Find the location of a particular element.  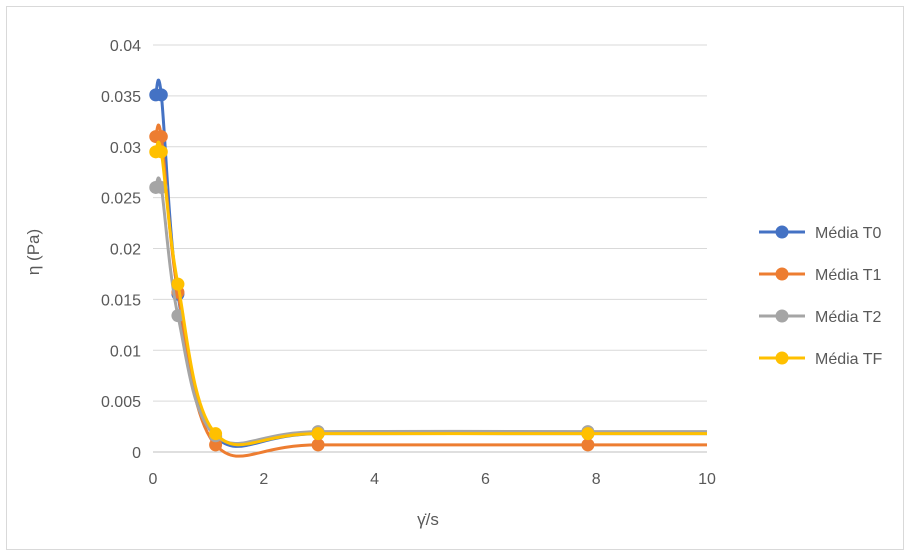

y-tick-label: 0.02 is located at coordinates (125, 250).